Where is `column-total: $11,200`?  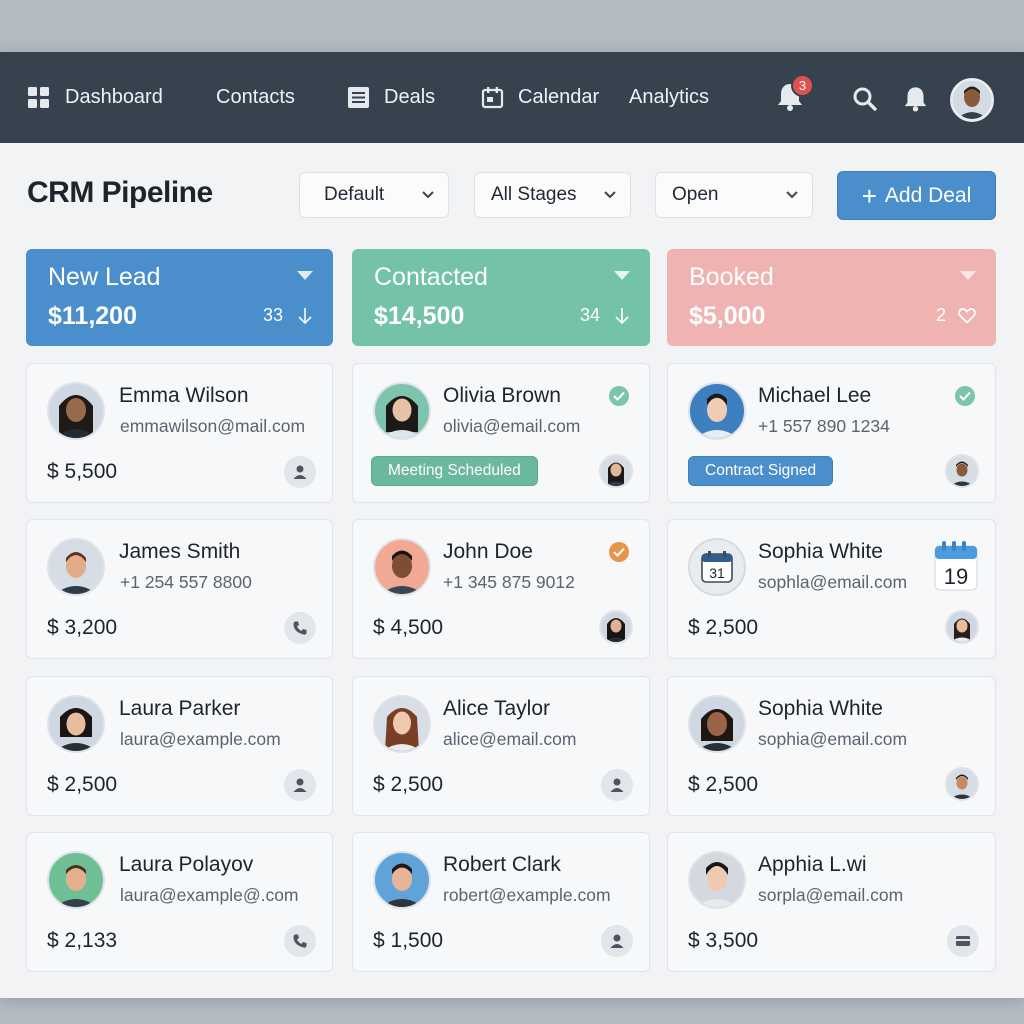
column-total: $11,200 is located at coordinates (92, 316).